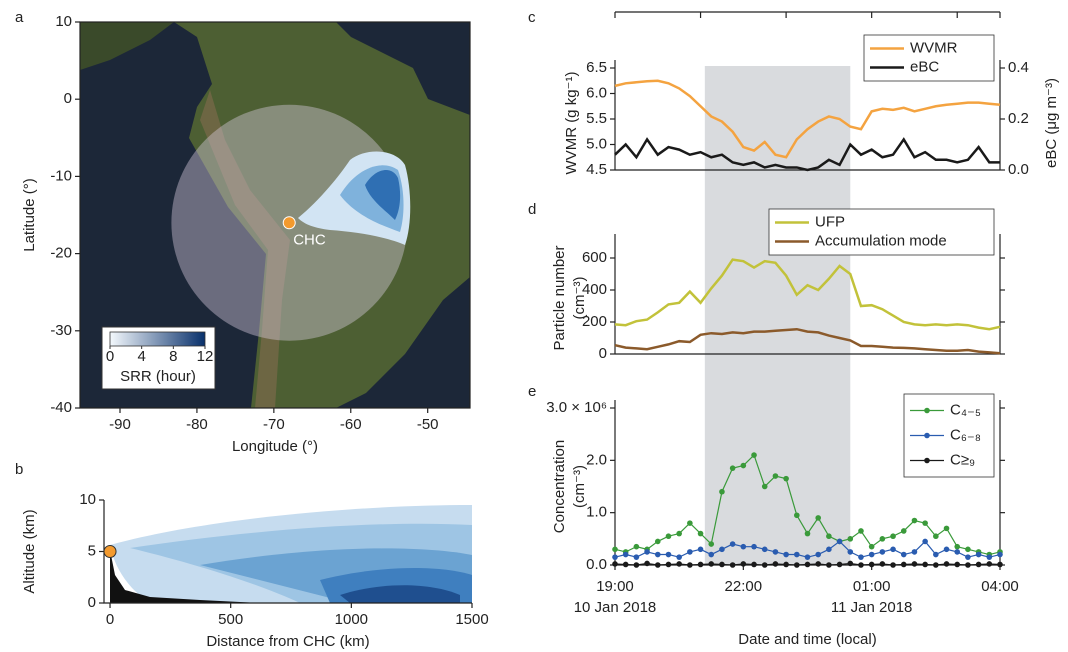 The image size is (1068, 652). What do you see at coordinates (1051, 123) in the screenshot?
I see `y-axis-label: eBC (μg m⁻³)` at bounding box center [1051, 123].